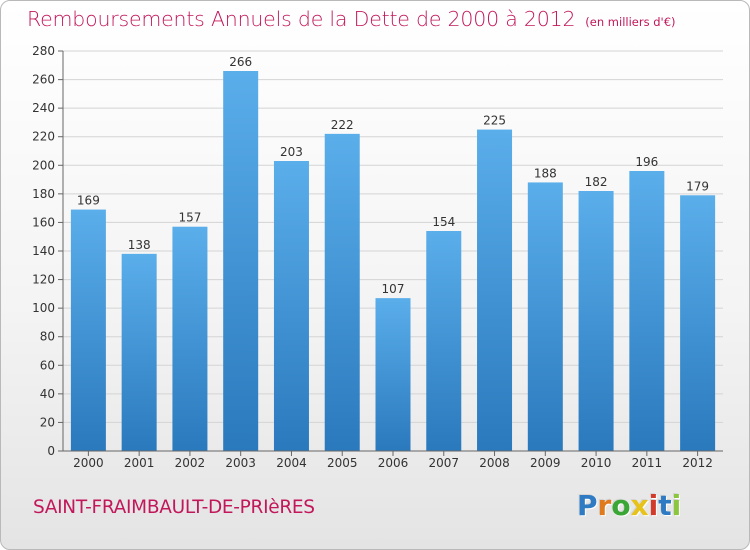 This screenshot has width=750, height=550. Describe the element at coordinates (291, 152) in the screenshot. I see `data-label: 203` at that location.